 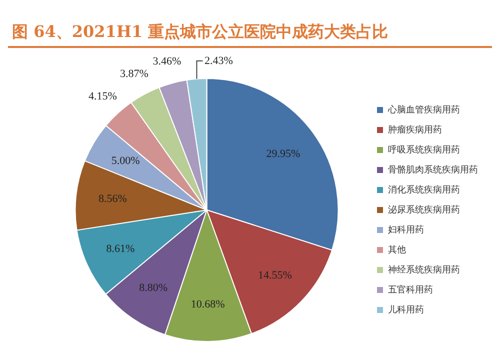 What do you see at coordinates (275, 276) in the screenshot?
I see `data-label: 14.55%` at bounding box center [275, 276].